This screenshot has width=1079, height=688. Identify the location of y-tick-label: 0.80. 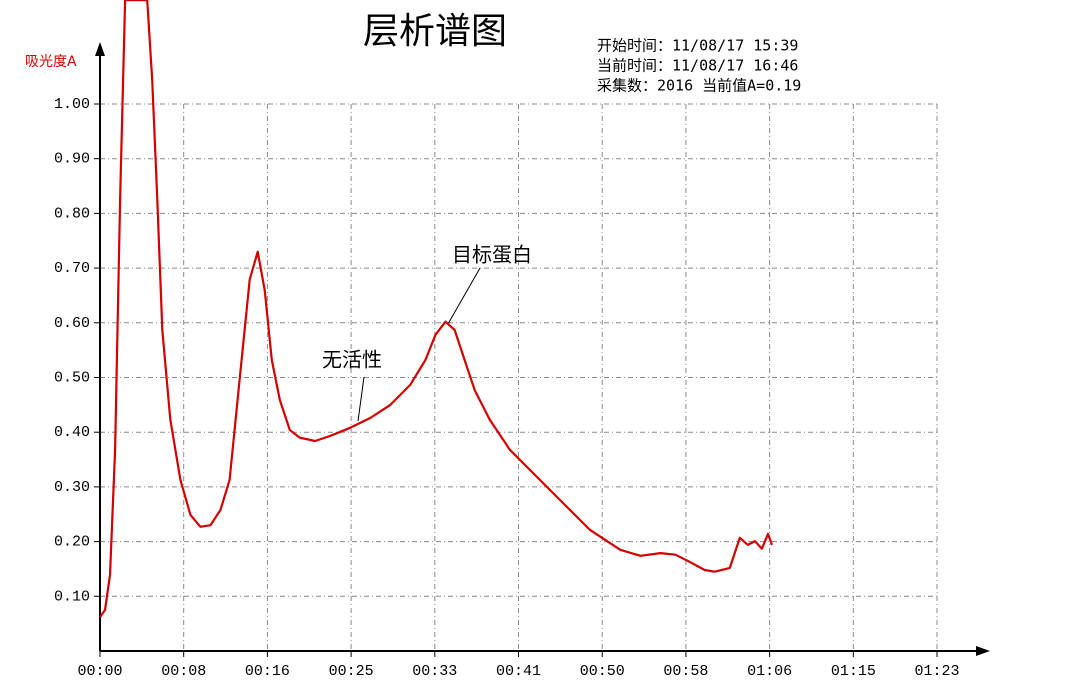
(72, 213).